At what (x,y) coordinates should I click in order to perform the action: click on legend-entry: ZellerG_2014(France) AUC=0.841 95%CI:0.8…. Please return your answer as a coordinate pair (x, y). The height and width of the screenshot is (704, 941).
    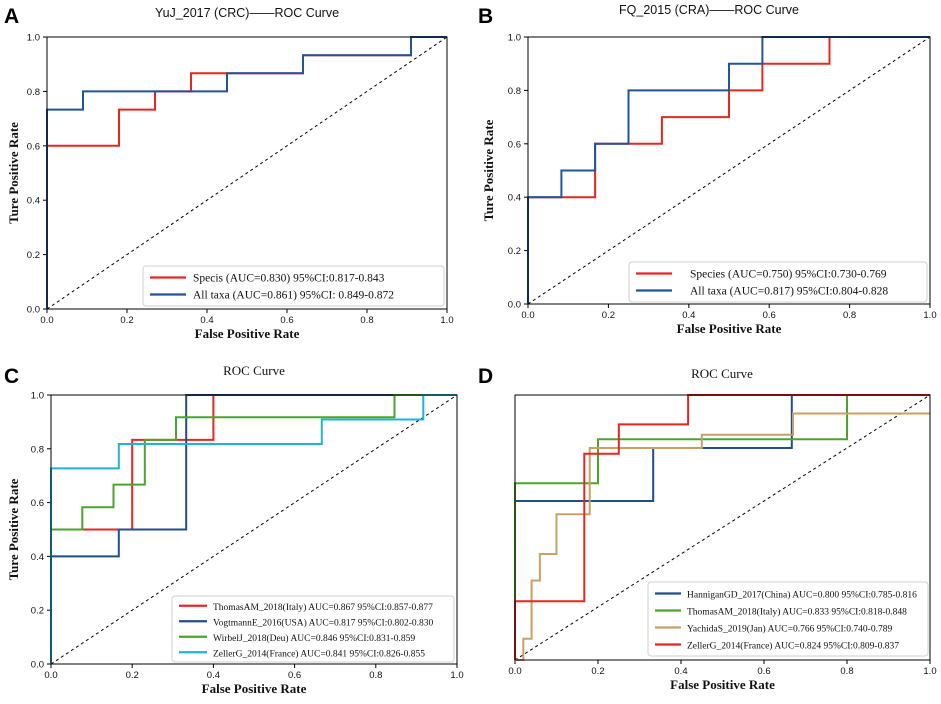
    Looking at the image, I should click on (319, 653).